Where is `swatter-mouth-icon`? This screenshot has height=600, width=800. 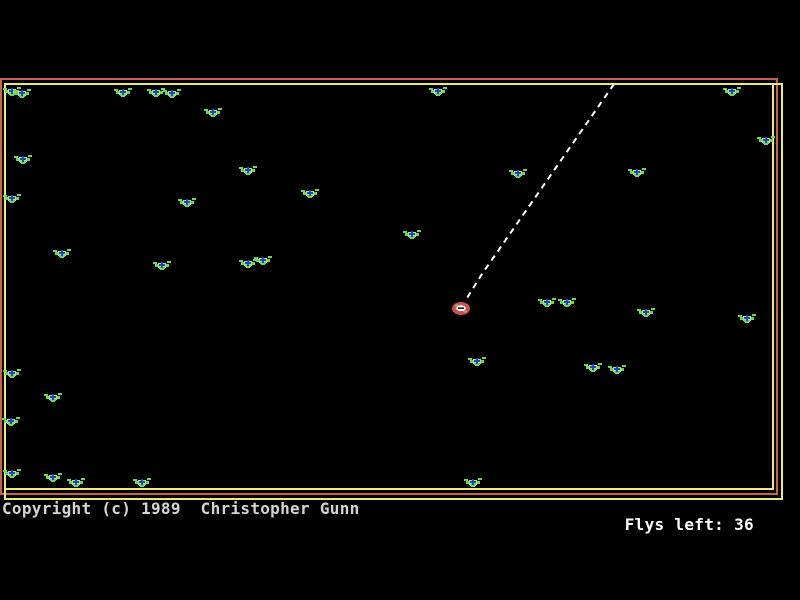
swatter-mouth-icon is located at coordinates (461, 308).